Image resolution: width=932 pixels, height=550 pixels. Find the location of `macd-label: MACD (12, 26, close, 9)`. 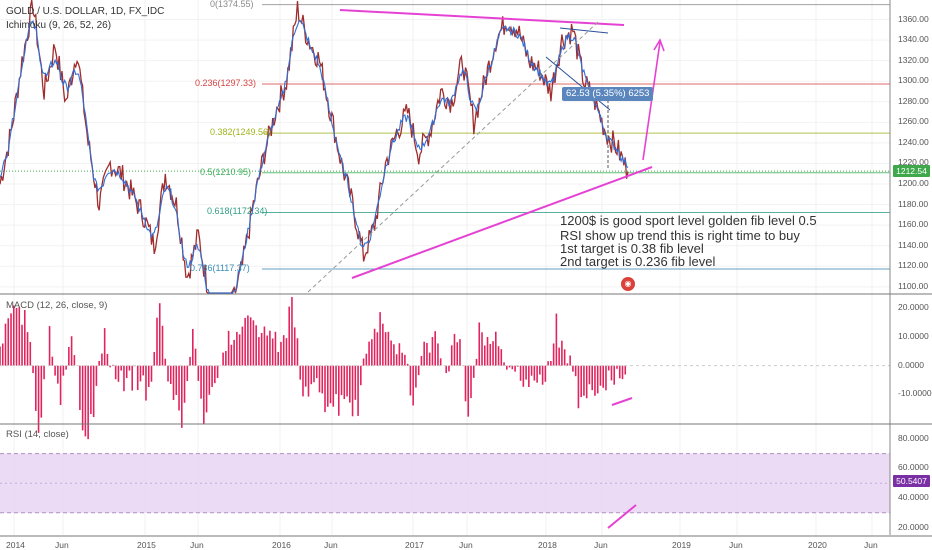

macd-label: MACD (12, 26, close, 9) is located at coordinates (57, 305).